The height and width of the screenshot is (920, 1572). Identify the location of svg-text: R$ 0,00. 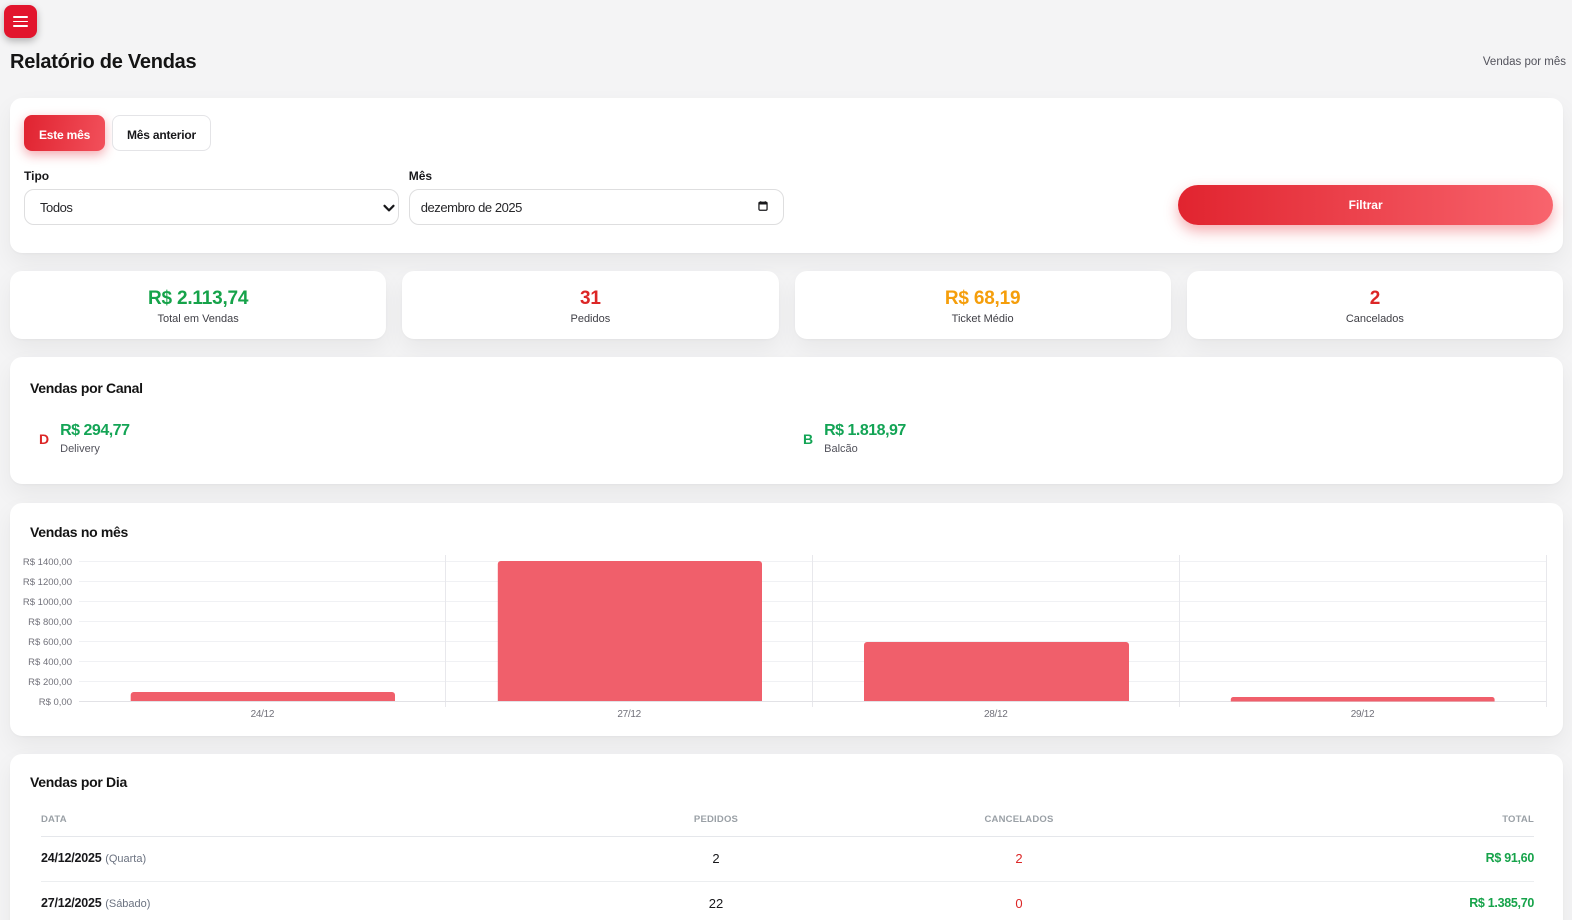
(55, 702).